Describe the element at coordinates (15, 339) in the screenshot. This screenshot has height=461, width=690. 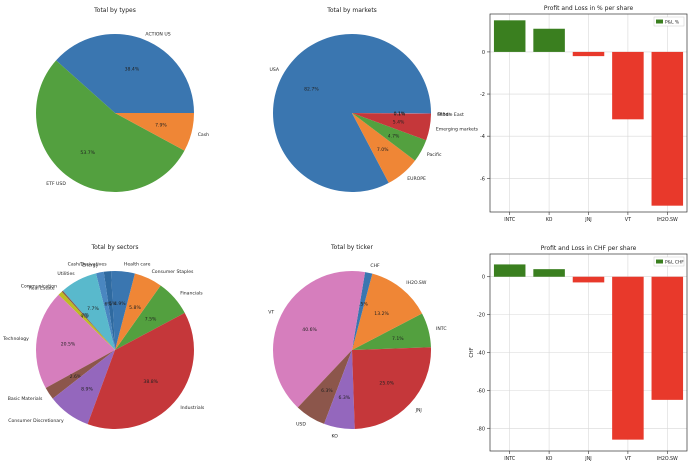
I see `slice-label: Technology` at that location.